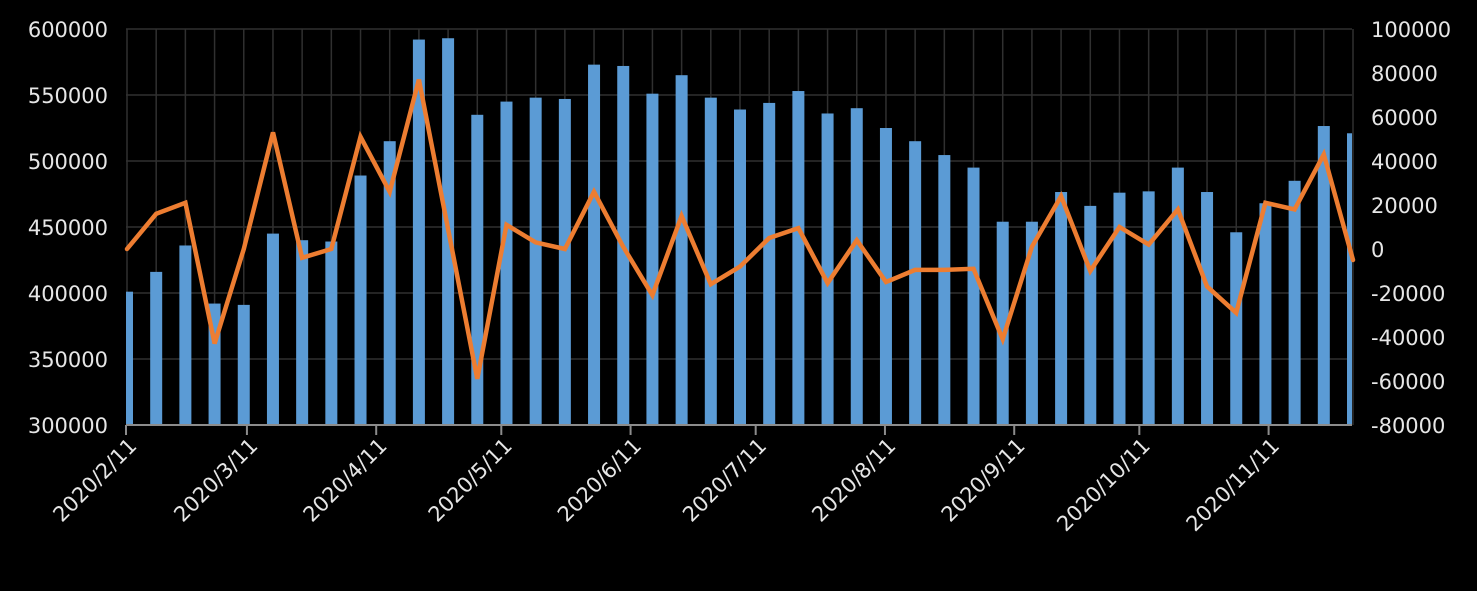  Describe the element at coordinates (1404, 206) in the screenshot. I see `right-y-tick-label: 20000` at that location.